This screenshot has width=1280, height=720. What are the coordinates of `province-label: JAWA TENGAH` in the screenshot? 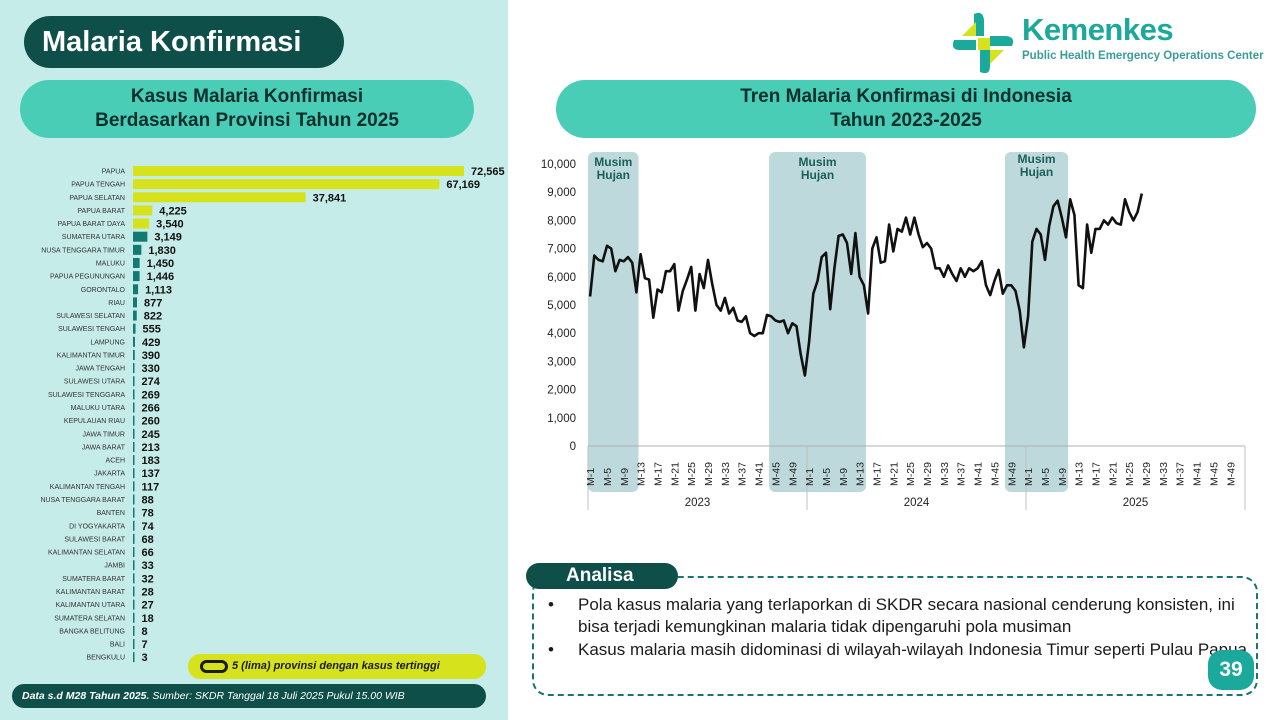 It's located at (100, 369).